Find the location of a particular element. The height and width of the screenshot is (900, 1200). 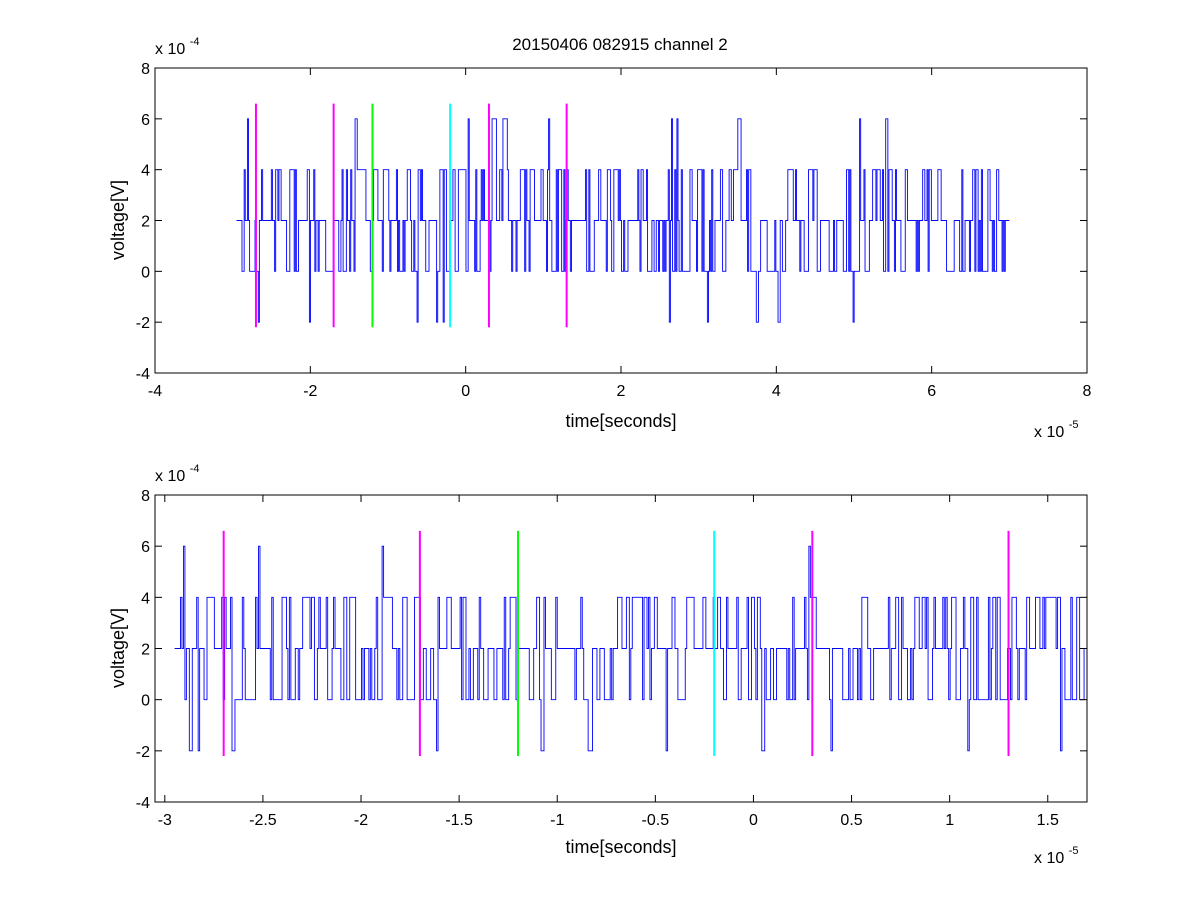

x-tick-label: -0.5 is located at coordinates (656, 820).